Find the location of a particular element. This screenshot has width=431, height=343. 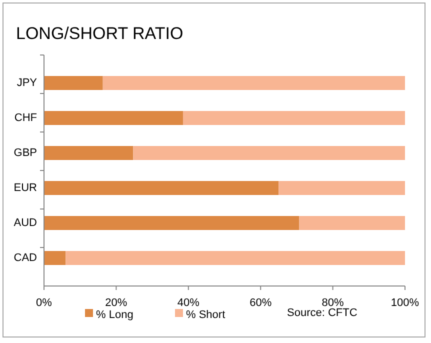

y-tick-label: AUD is located at coordinates (26, 223).